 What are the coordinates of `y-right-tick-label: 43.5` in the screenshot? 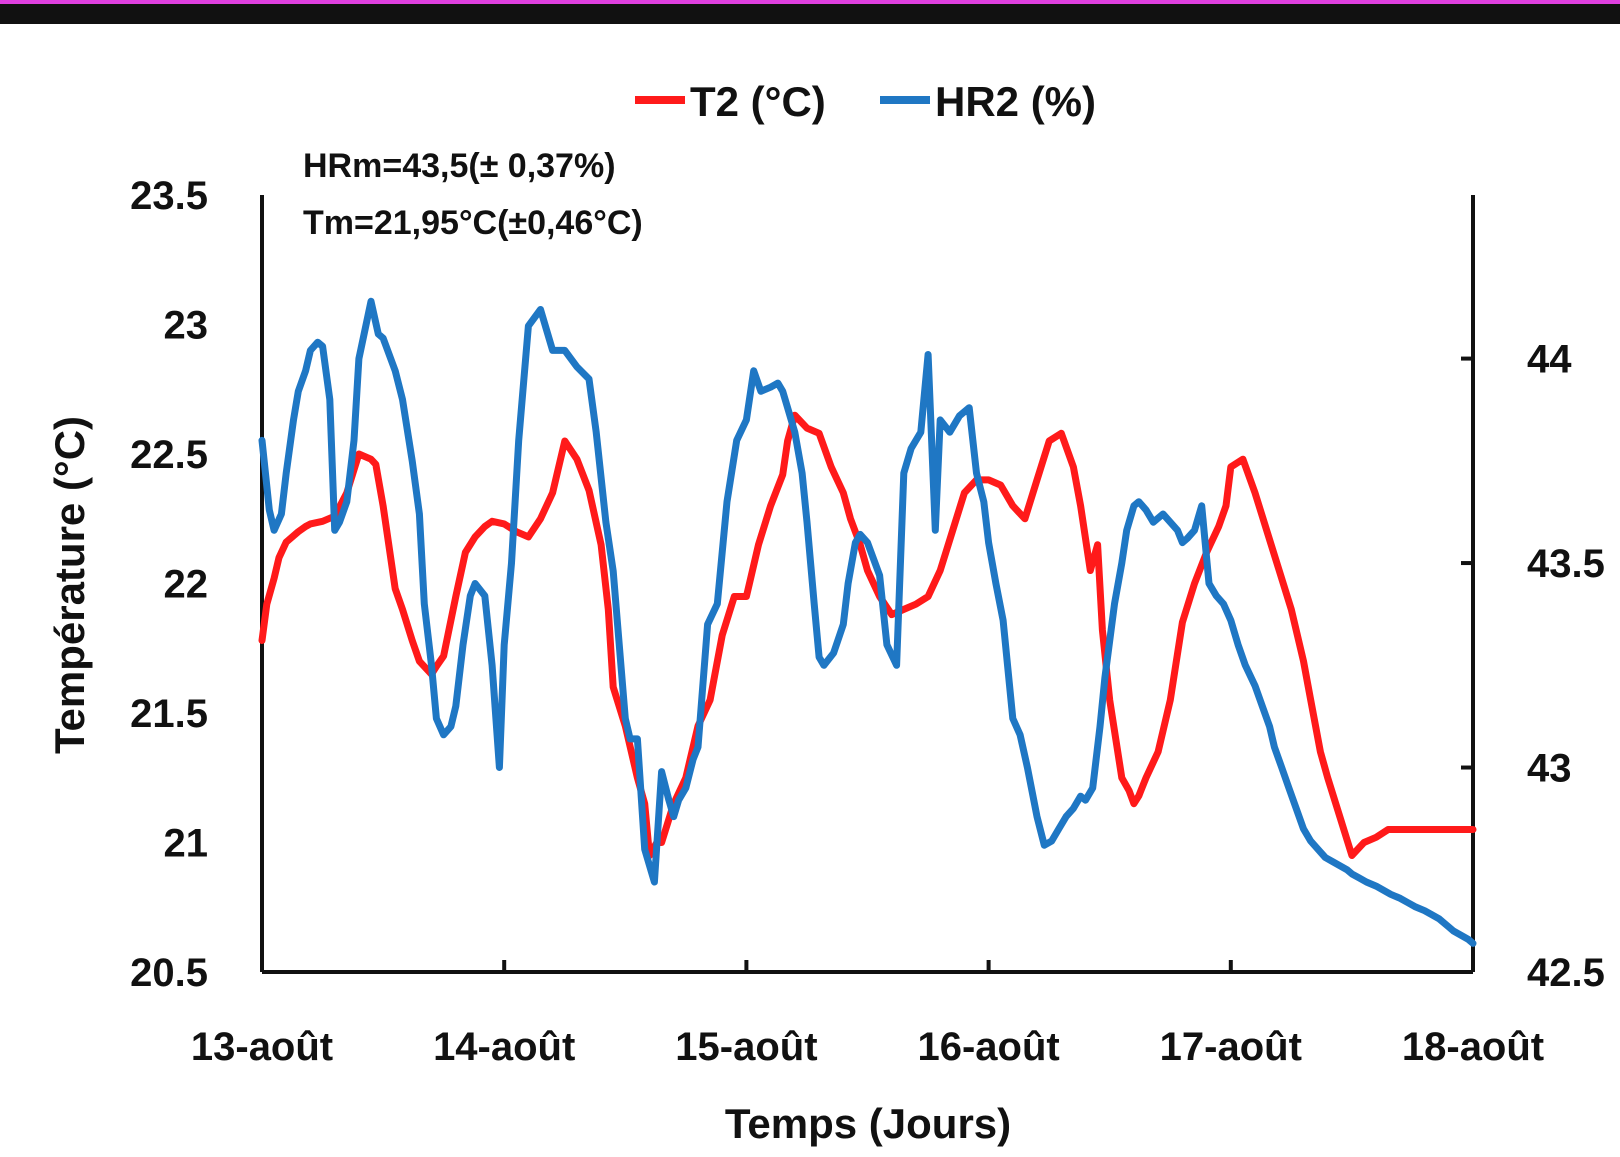 It's located at (1566, 564).